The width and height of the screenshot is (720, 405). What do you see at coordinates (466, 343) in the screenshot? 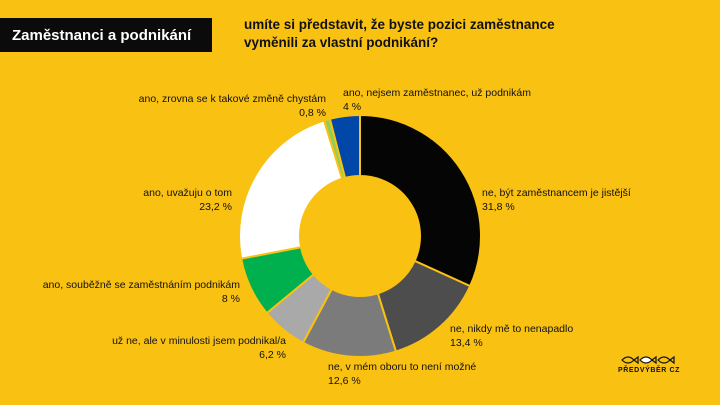
I see `slice-label-1-value: 13,4 %` at bounding box center [466, 343].